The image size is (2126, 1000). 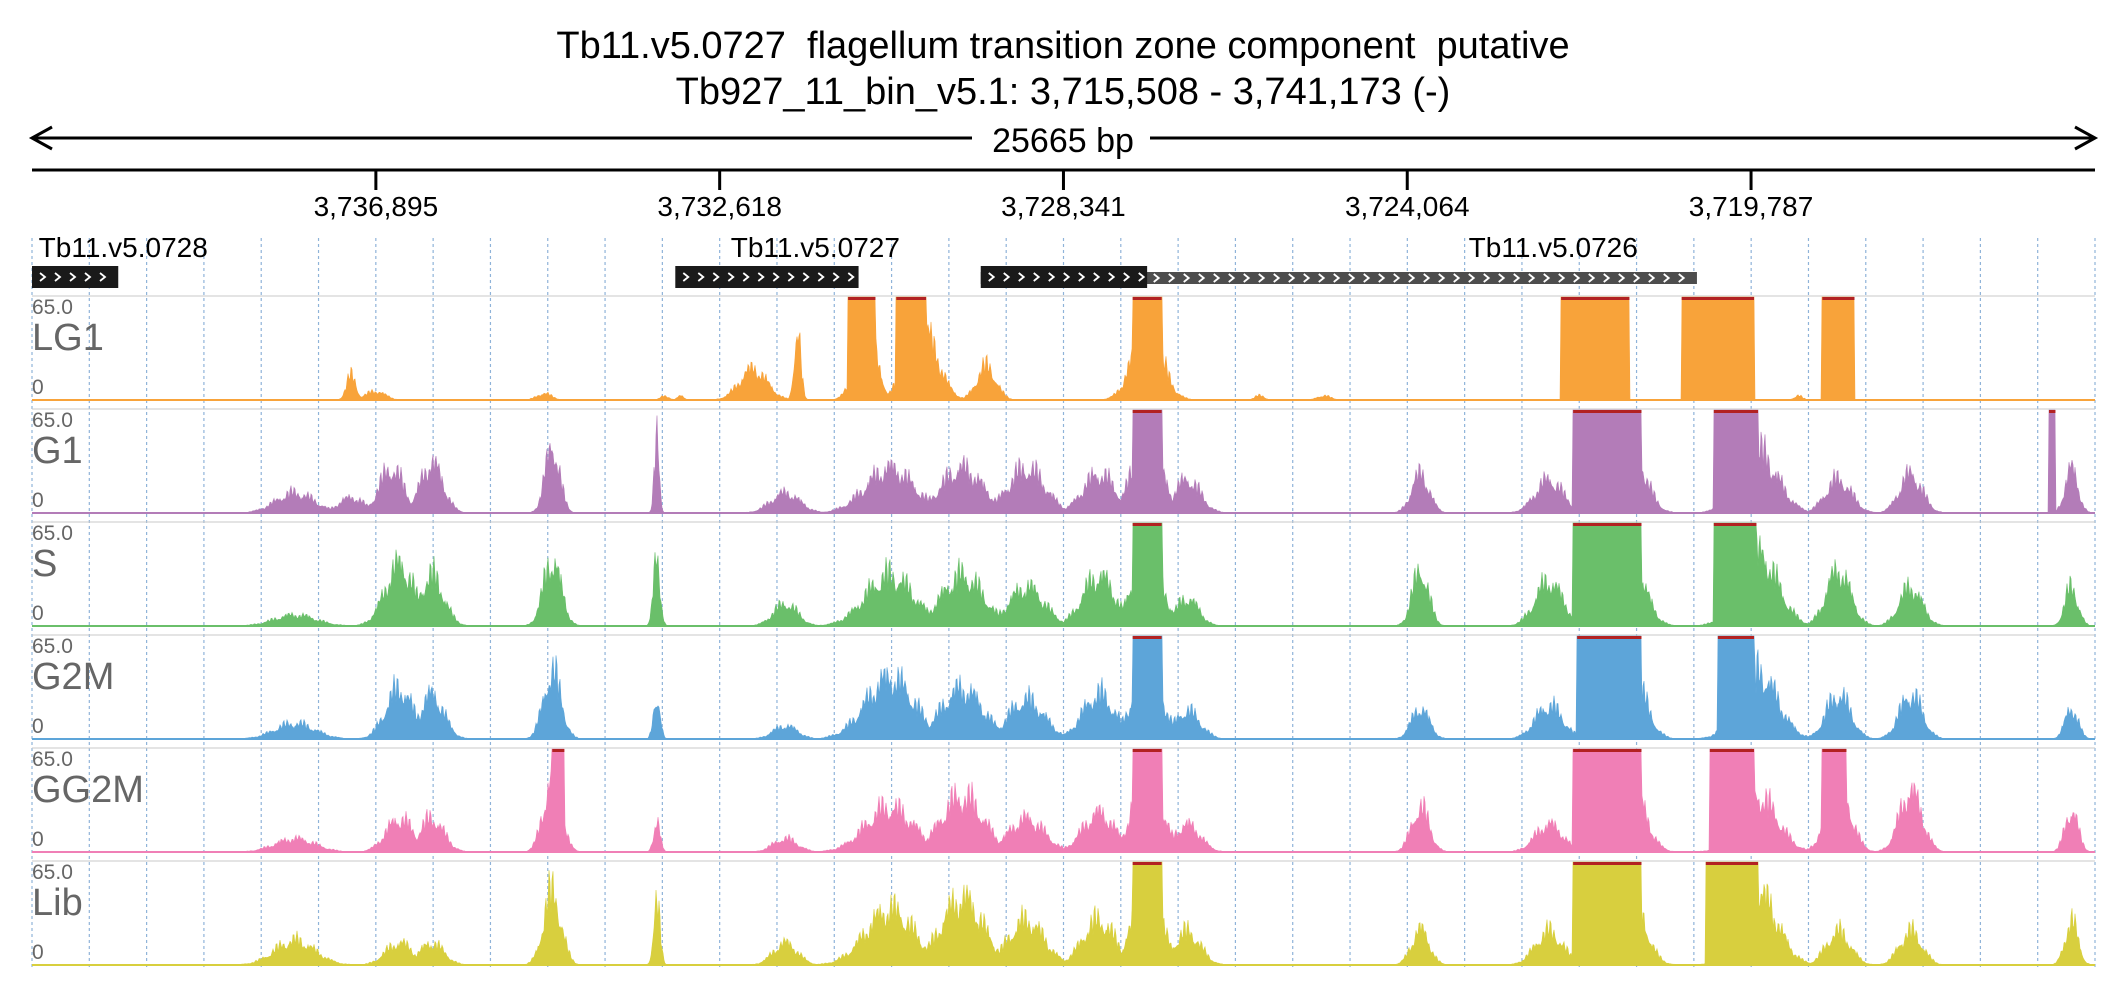 What do you see at coordinates (123, 247) in the screenshot?
I see `gene-label-1: Tb11.v5.0728` at bounding box center [123, 247].